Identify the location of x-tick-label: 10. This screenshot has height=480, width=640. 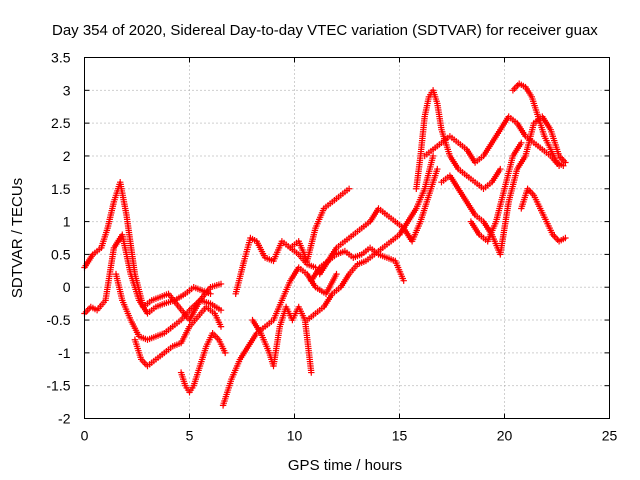
(295, 436).